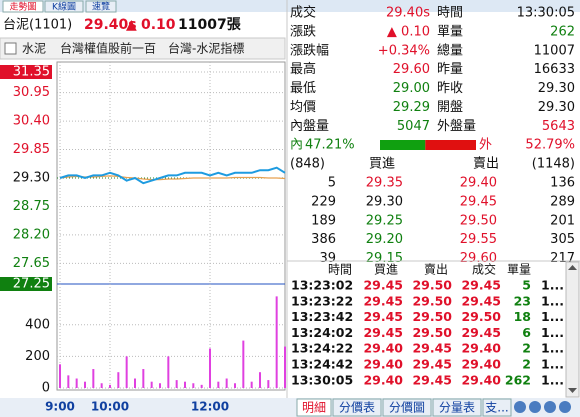  Describe the element at coordinates (322, 379) in the screenshot. I see `trade-time: 13:30:05` at that location.